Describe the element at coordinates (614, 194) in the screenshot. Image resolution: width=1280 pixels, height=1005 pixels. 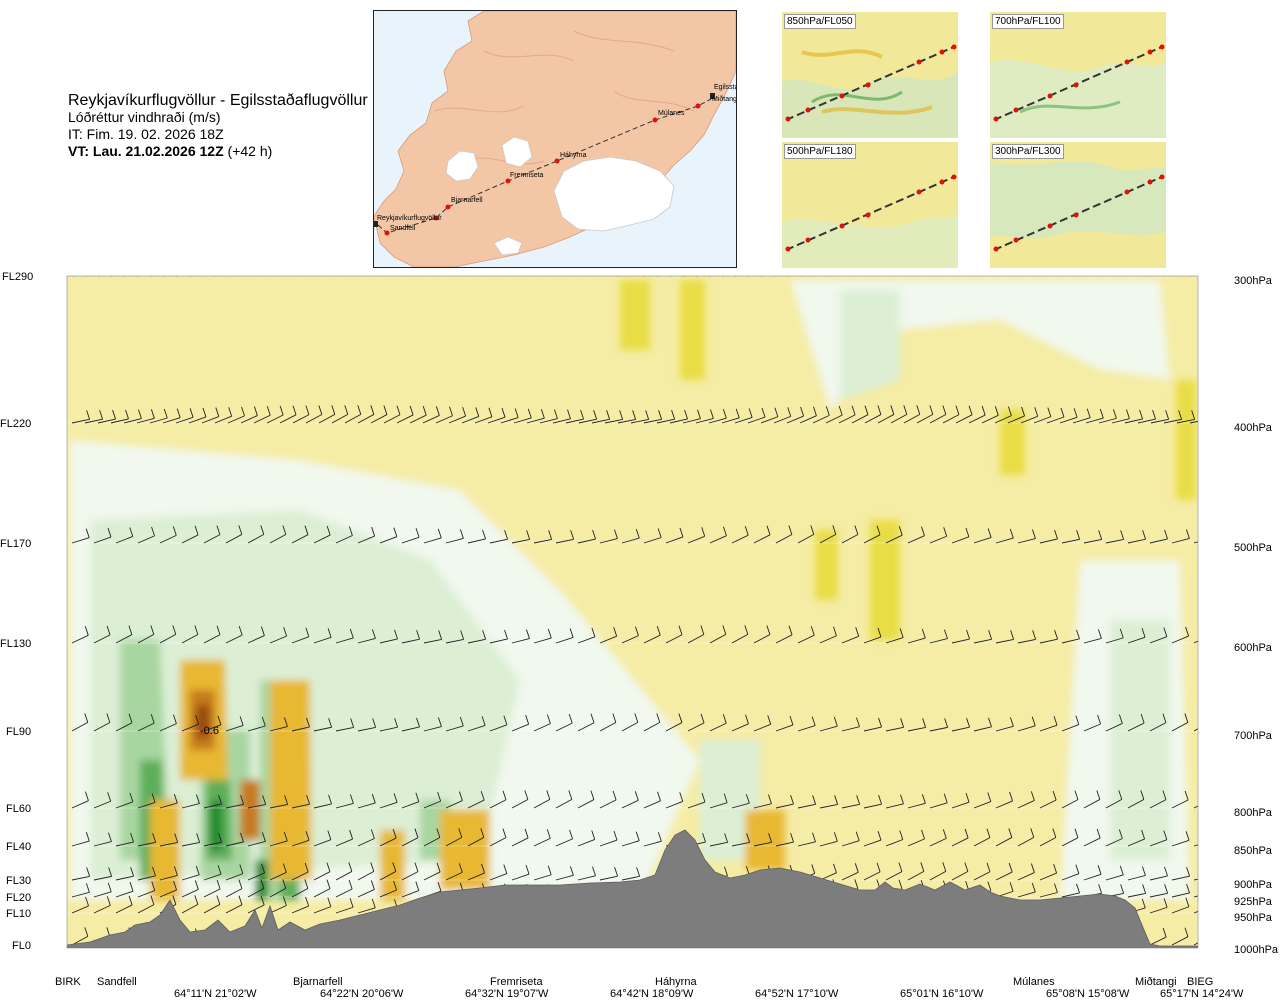
I see `map-glacier-vatnajokull` at that location.